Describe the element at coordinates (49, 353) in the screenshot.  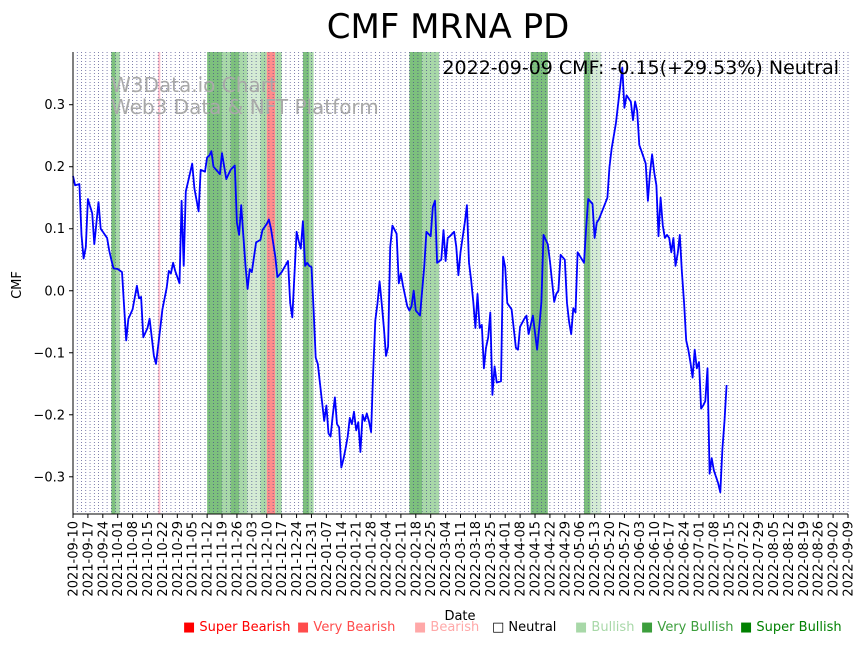
I see `y-tick-label: −0.1` at that location.